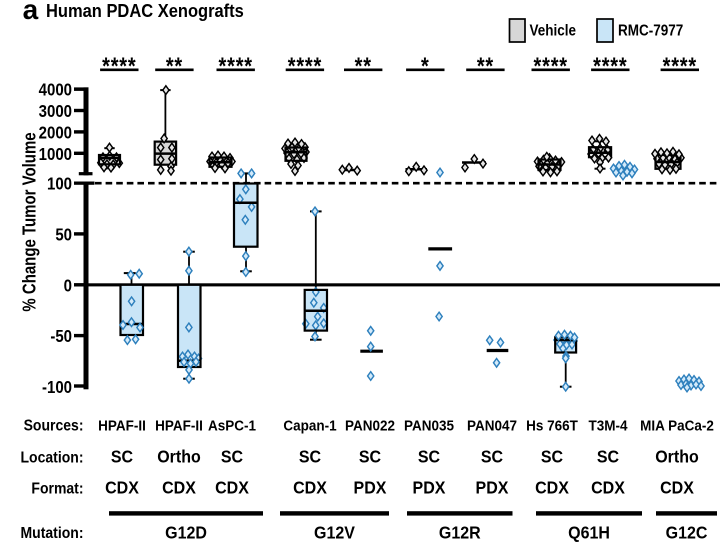 This screenshot has width=720, height=554. I want to click on svg-text: Human PDAC Xenografts, so click(145, 10).